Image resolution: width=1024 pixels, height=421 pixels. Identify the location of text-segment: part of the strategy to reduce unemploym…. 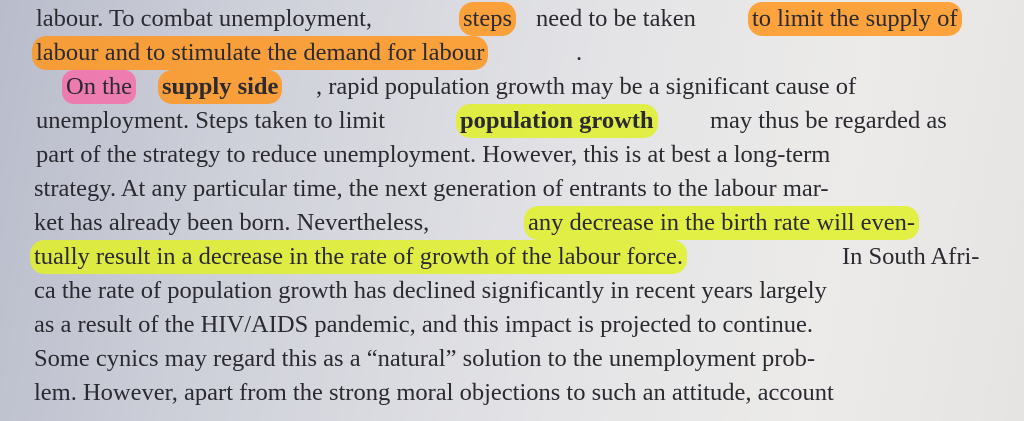
(433, 154).